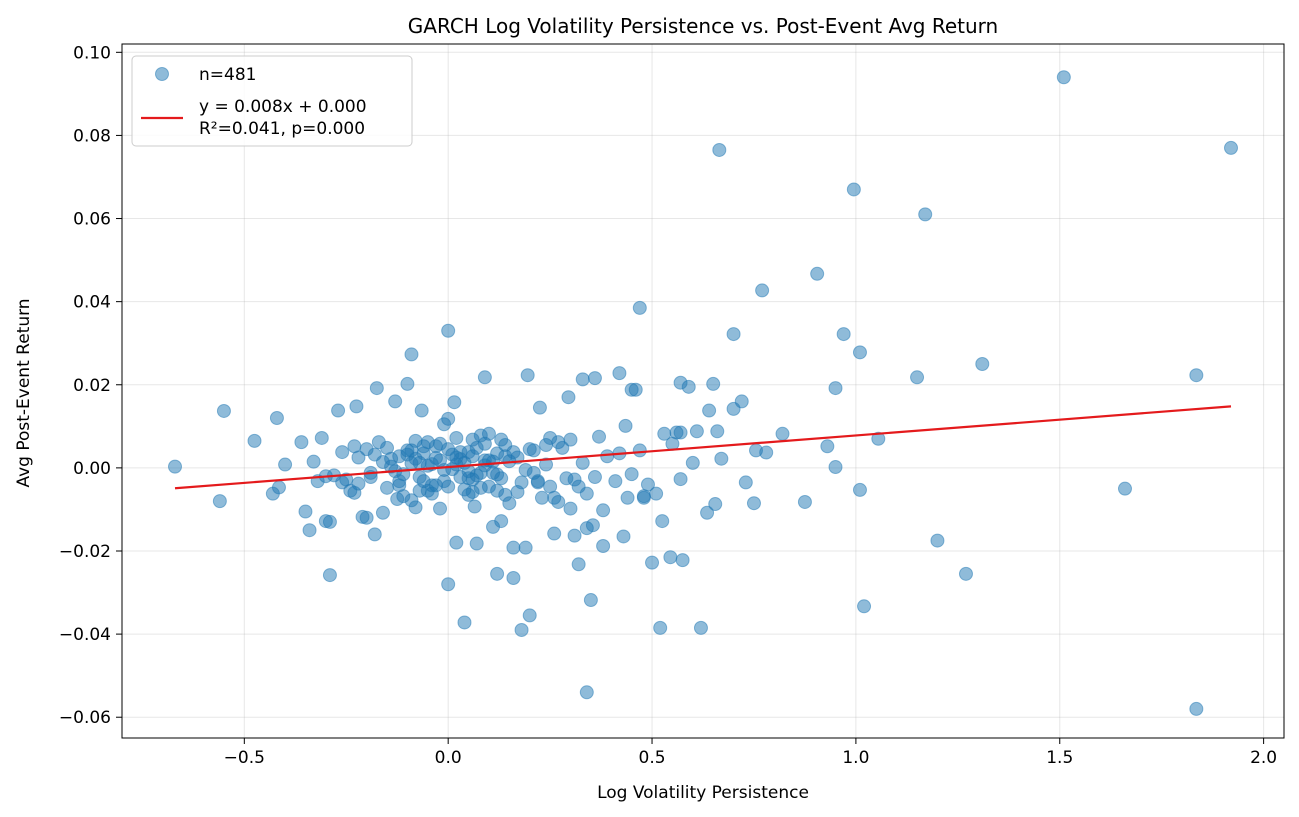  What do you see at coordinates (92, 469) in the screenshot?
I see `y-tick-label: 0.00` at bounding box center [92, 469].